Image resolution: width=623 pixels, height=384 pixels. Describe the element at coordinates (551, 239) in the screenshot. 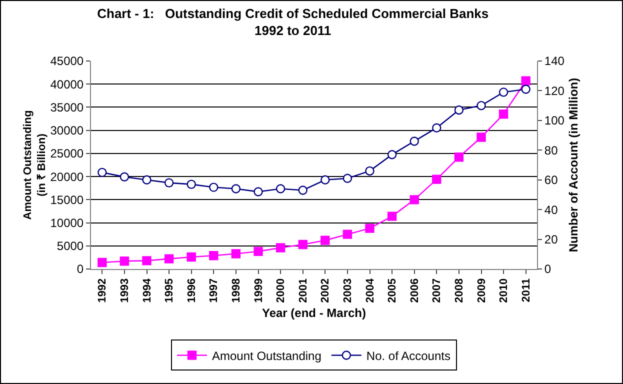

I see `y2-tick-label: 20` at that location.